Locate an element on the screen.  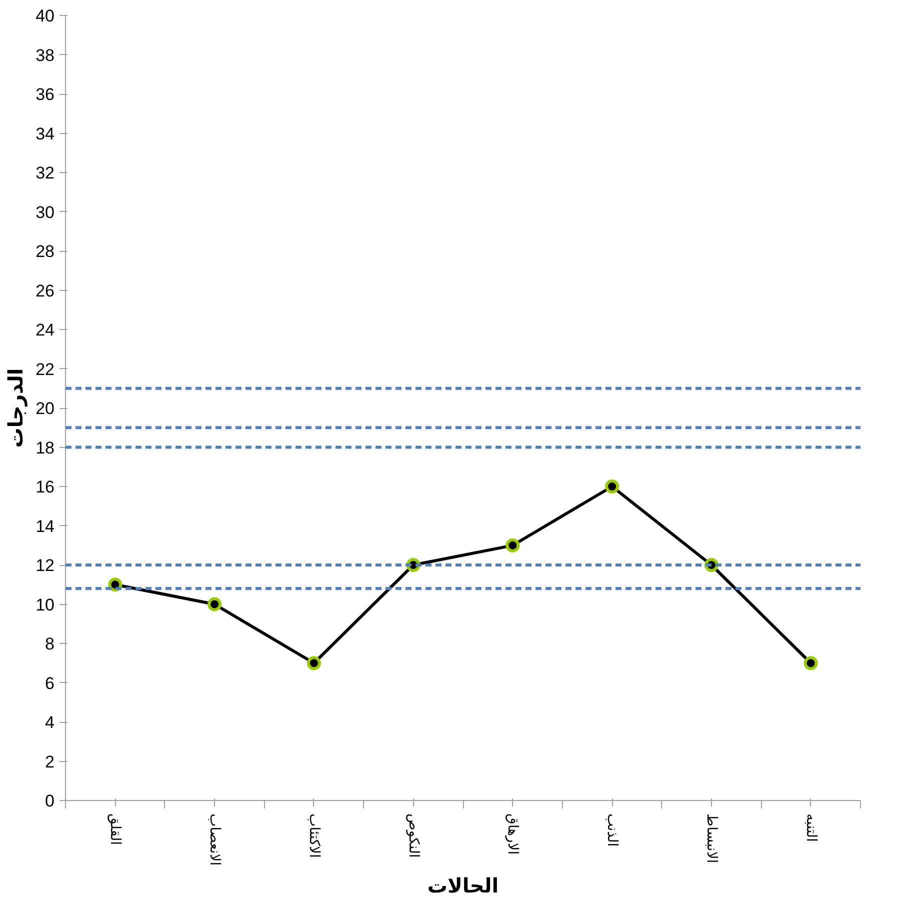
y-tick-label: 32 is located at coordinates (45, 173).